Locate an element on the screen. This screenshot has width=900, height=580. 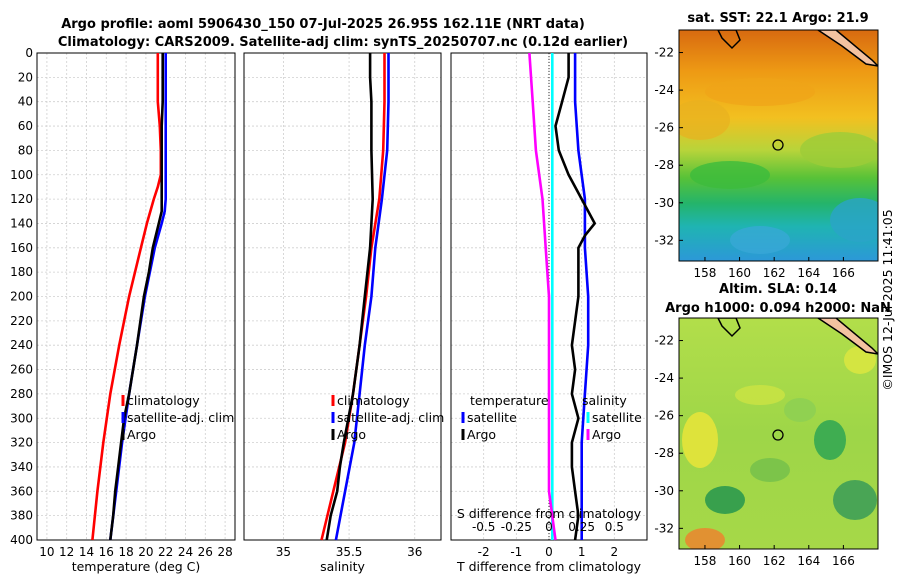
series-line-climatology is located at coordinates (127, 297).